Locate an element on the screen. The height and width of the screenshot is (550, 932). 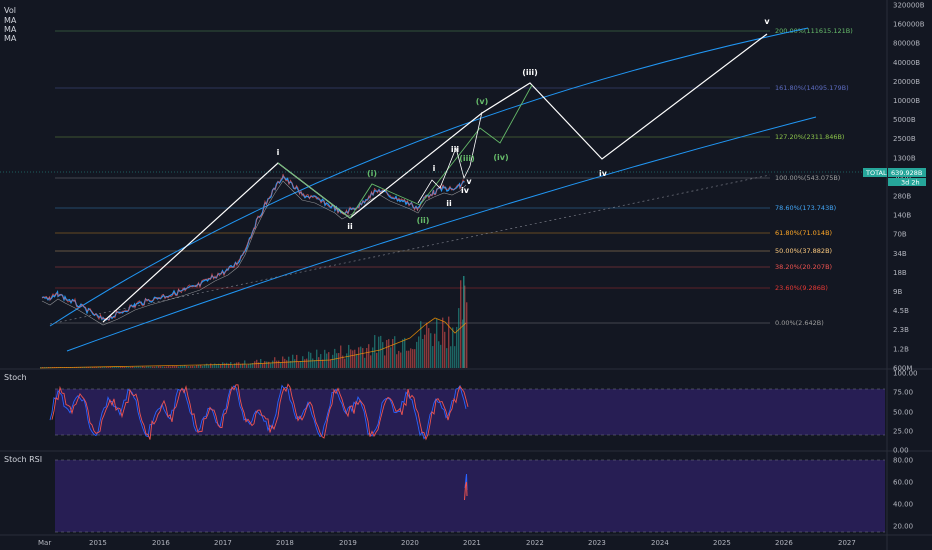
time-axis-tick: 2020 is located at coordinates (410, 543).